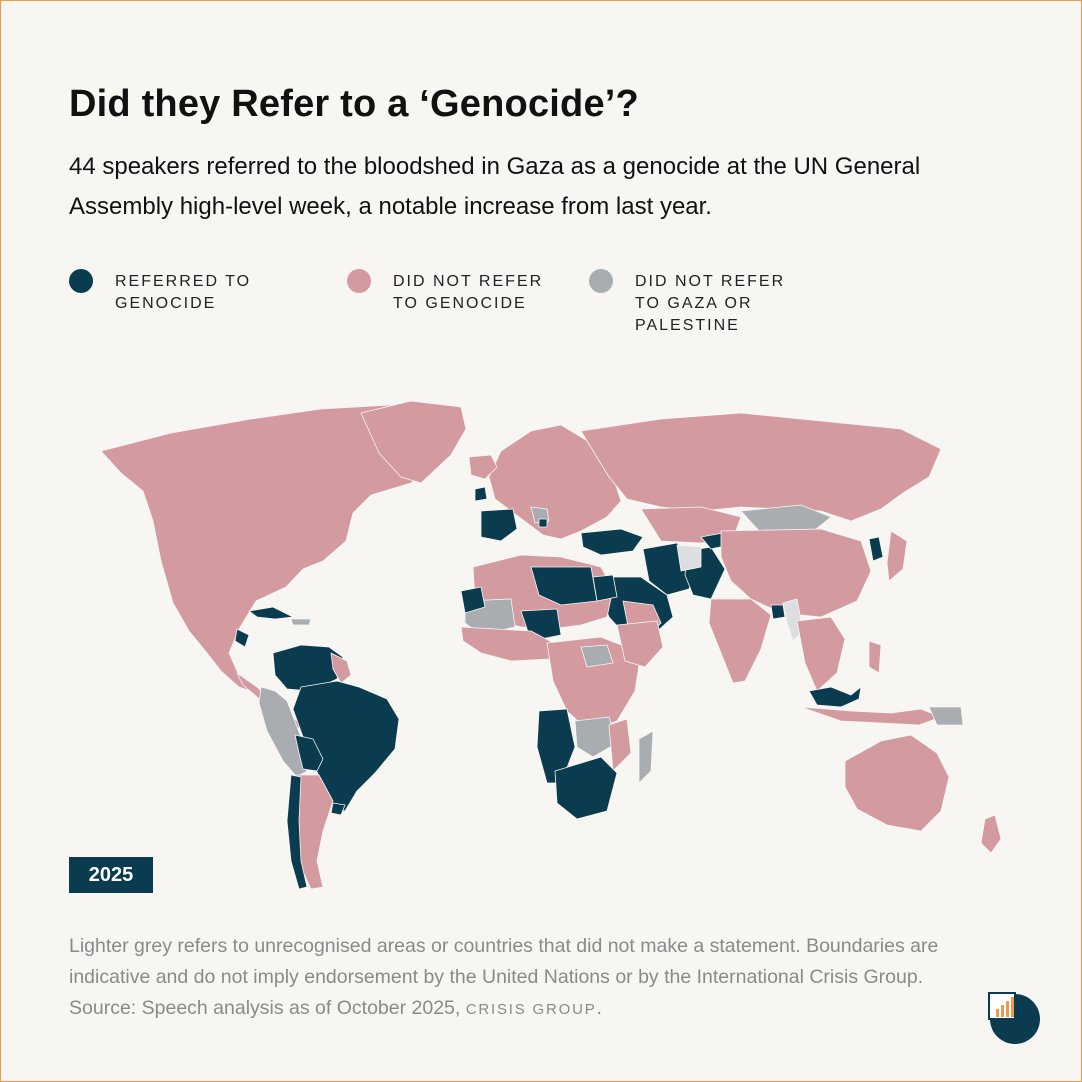 The image size is (1082, 1082). What do you see at coordinates (640, 644) in the screenshot?
I see `region-east-africa` at bounding box center [640, 644].